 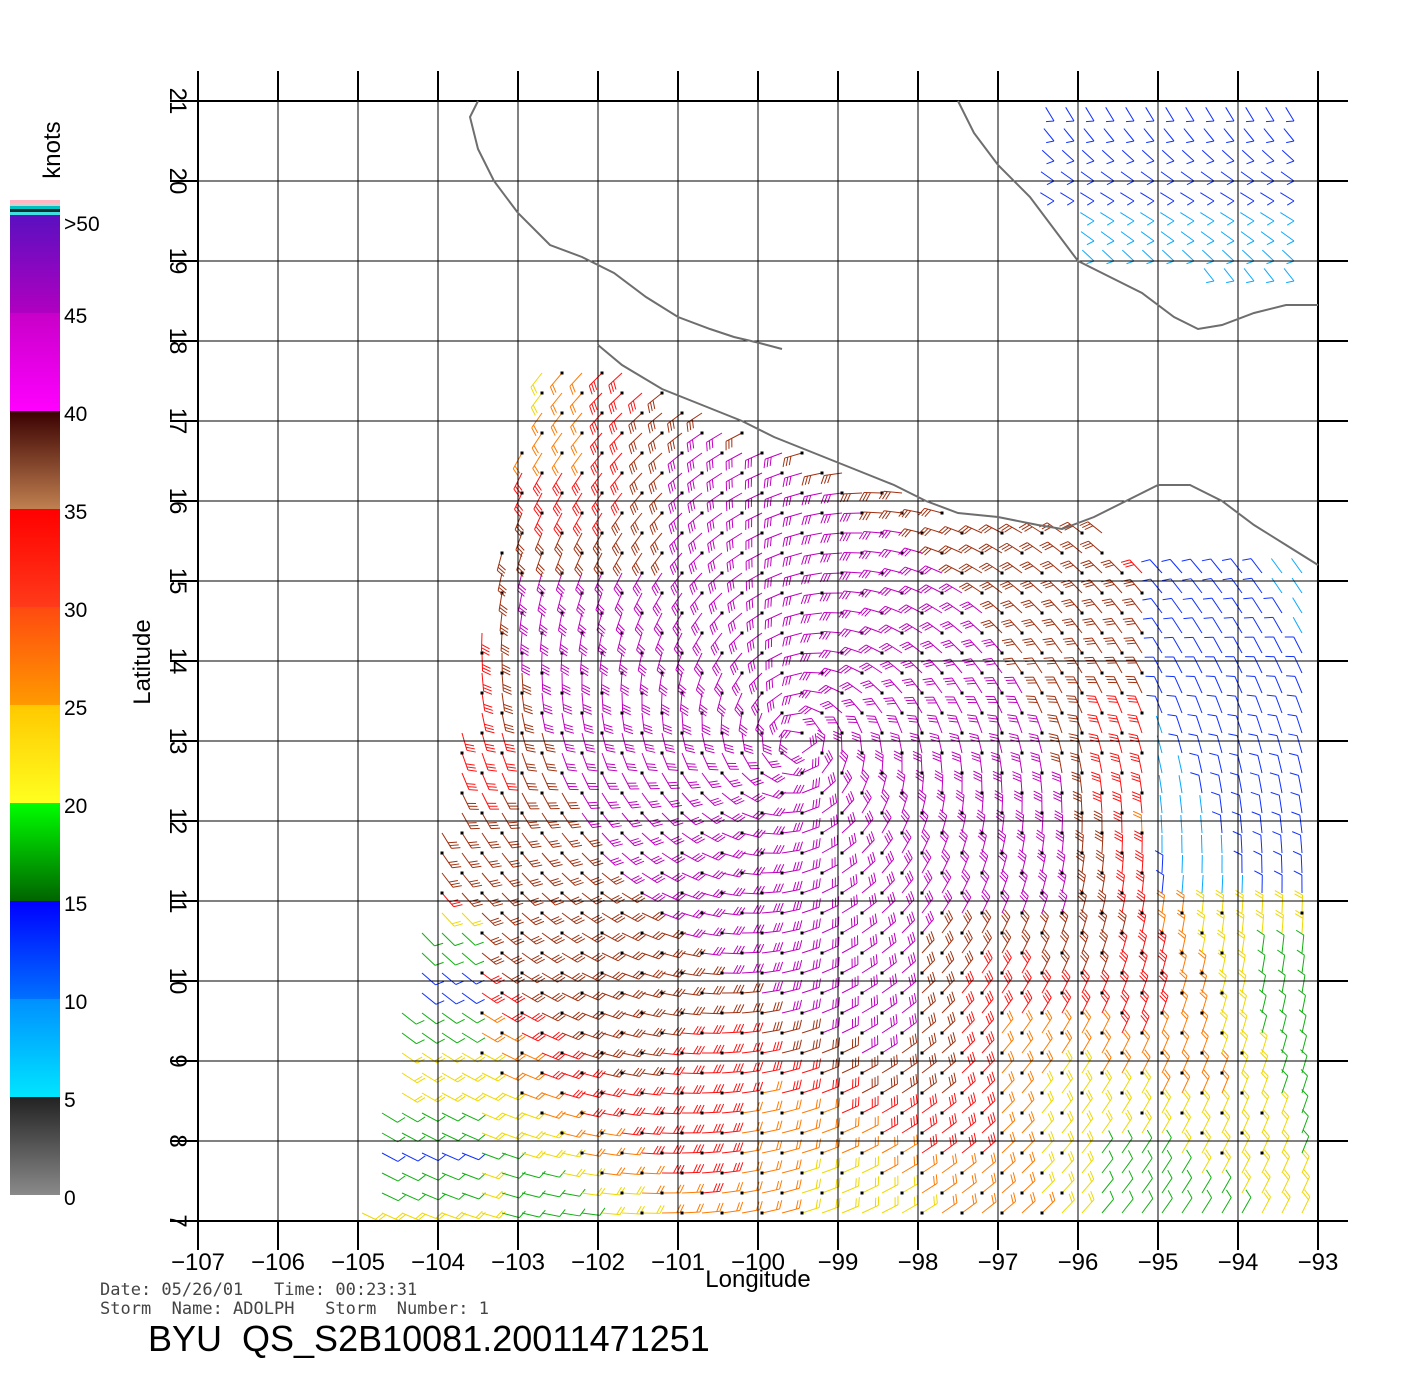 I want to click on legend-cap-stripe, so click(x=35, y=201).